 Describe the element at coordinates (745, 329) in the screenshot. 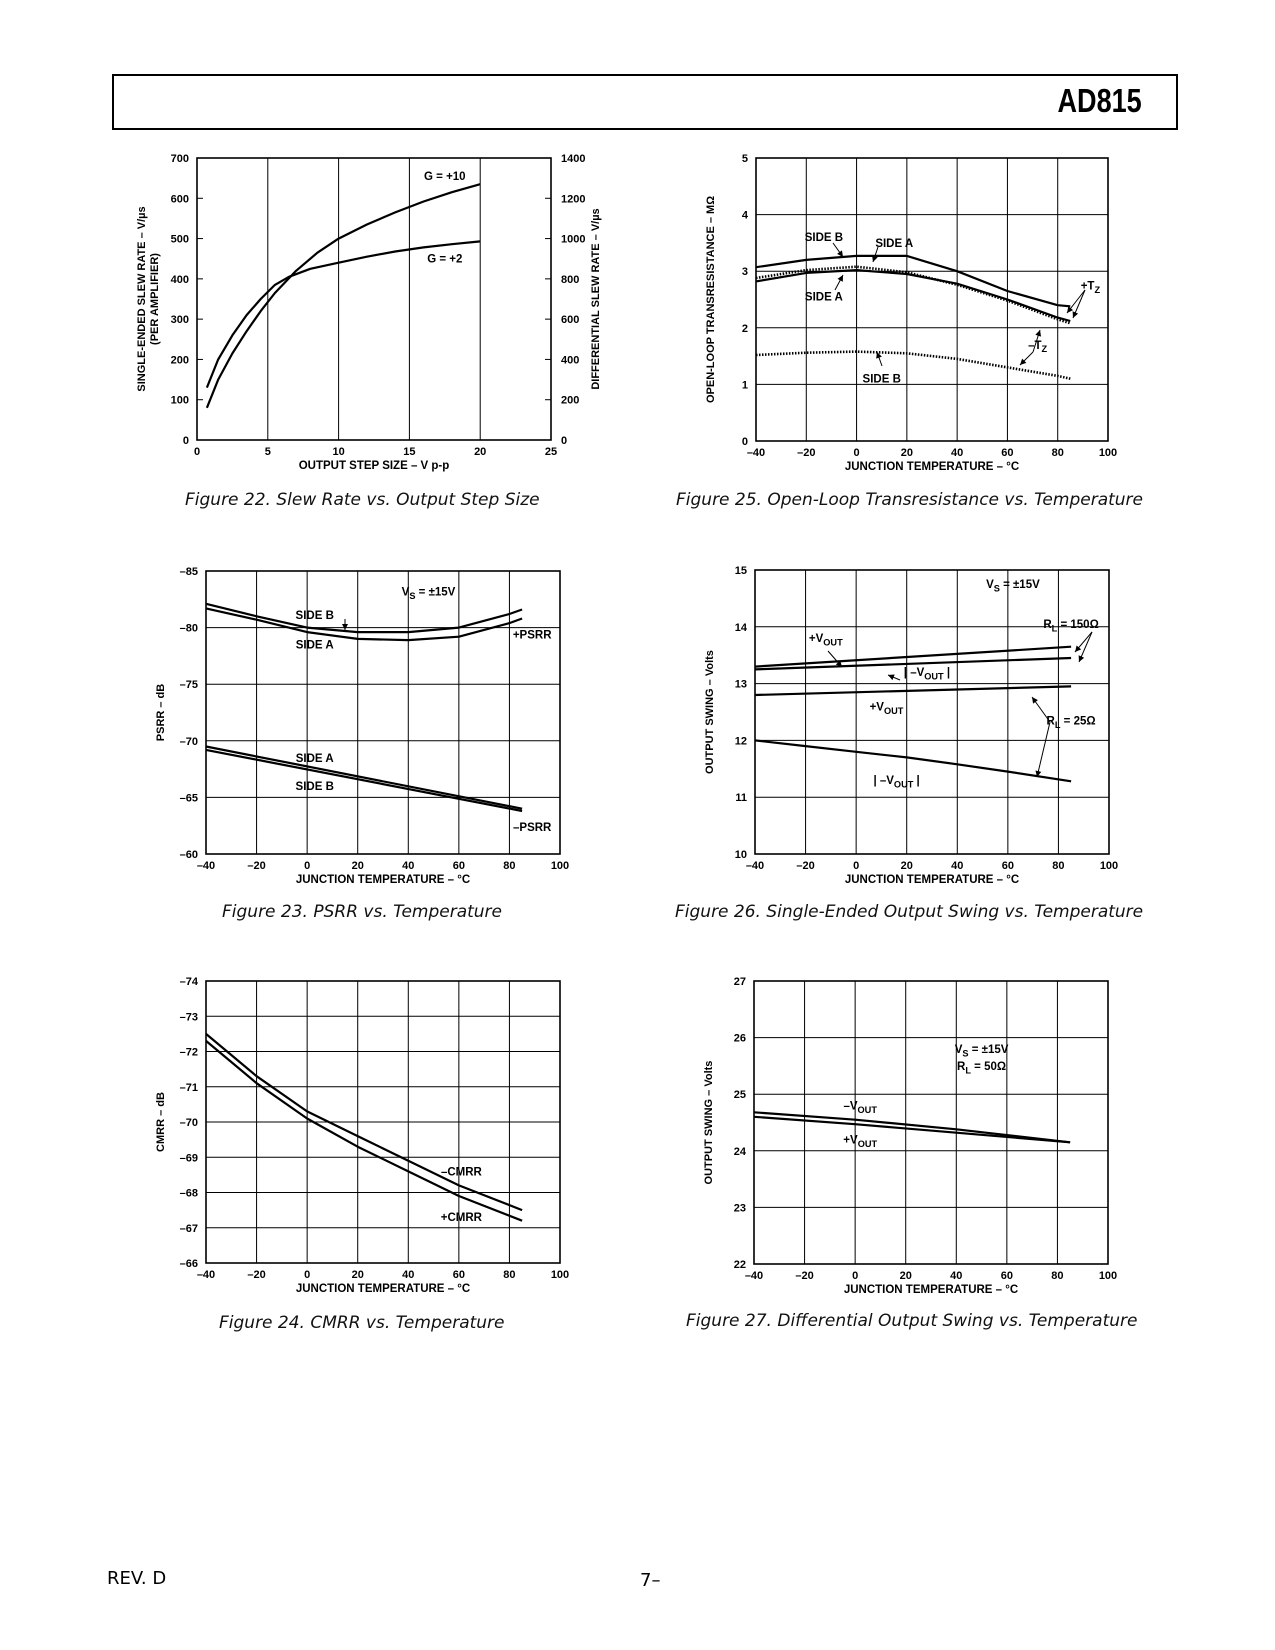

I see `y-tick-label: 2` at that location.